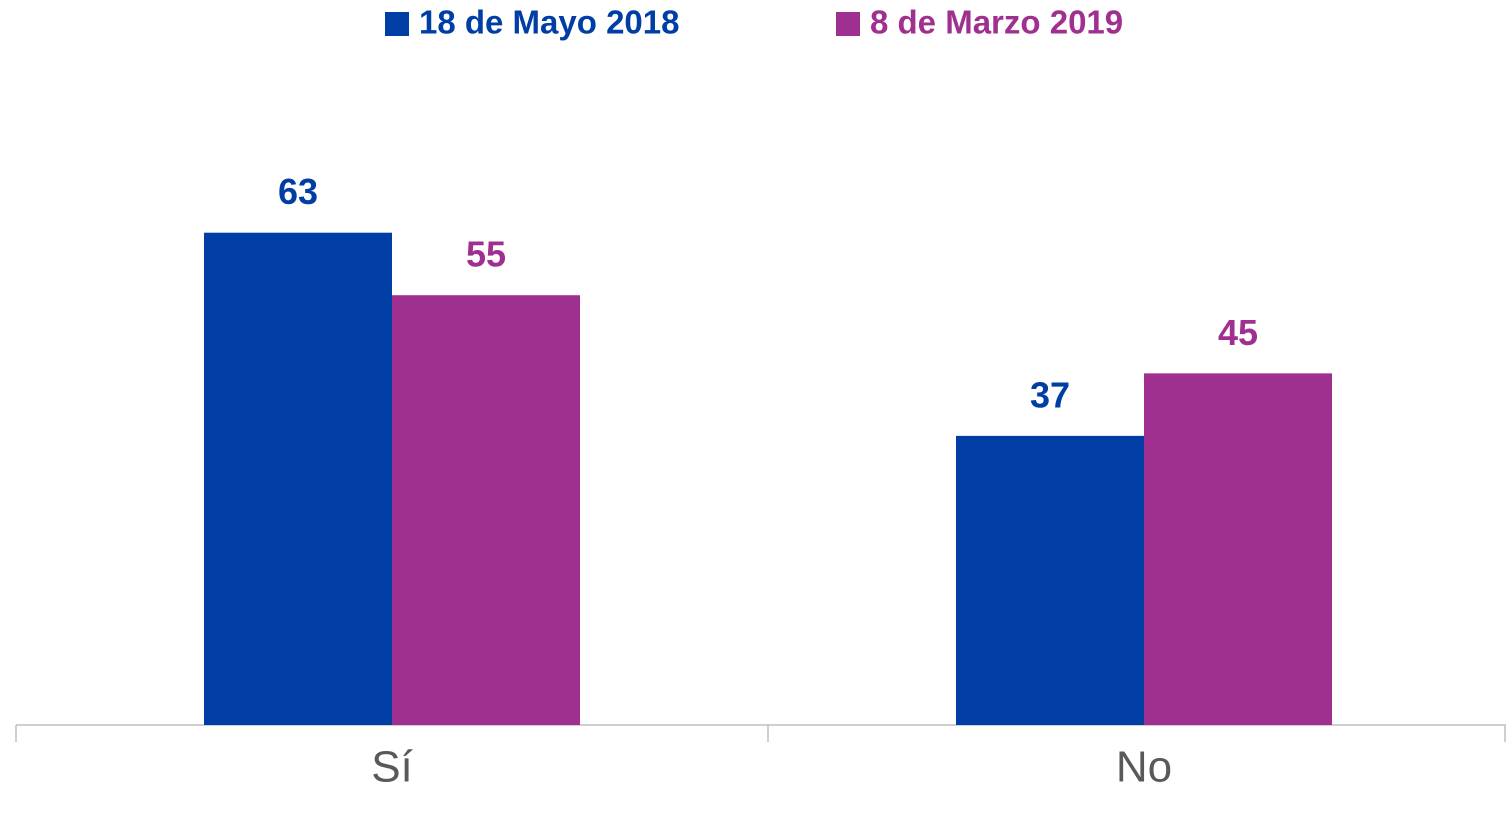 The image size is (1506, 817). Describe the element at coordinates (298, 191) in the screenshot. I see `data-label: 63` at that location.